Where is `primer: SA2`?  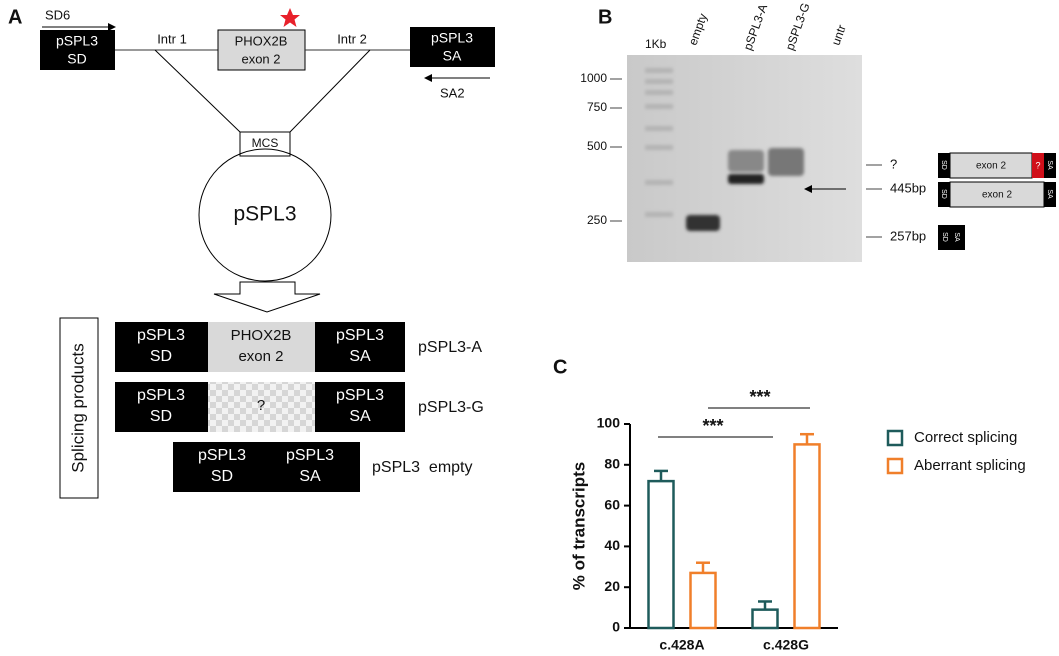 primer: SA2 is located at coordinates (452, 92).